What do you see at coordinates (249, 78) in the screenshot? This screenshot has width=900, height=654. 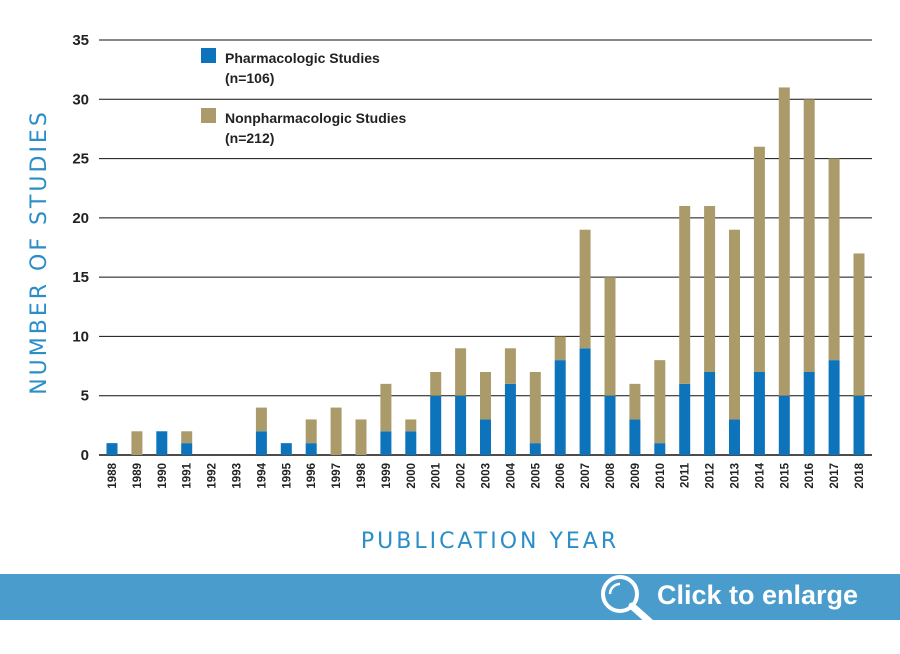 I see `legend-count-pharmacologic: (n=106)` at bounding box center [249, 78].